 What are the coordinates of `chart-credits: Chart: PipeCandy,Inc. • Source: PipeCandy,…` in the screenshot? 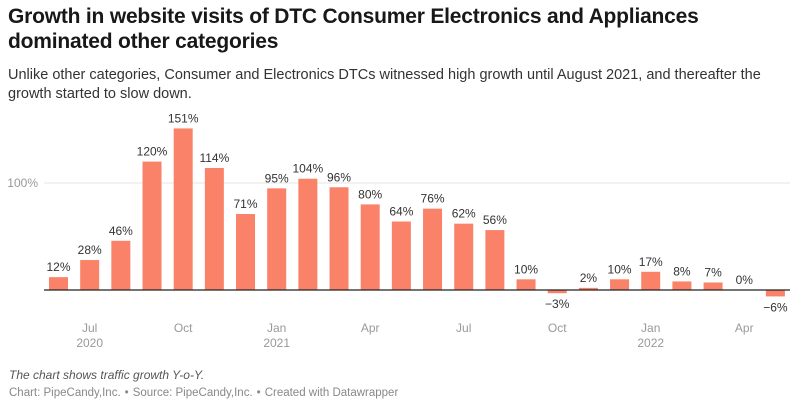 It's located at (203, 393).